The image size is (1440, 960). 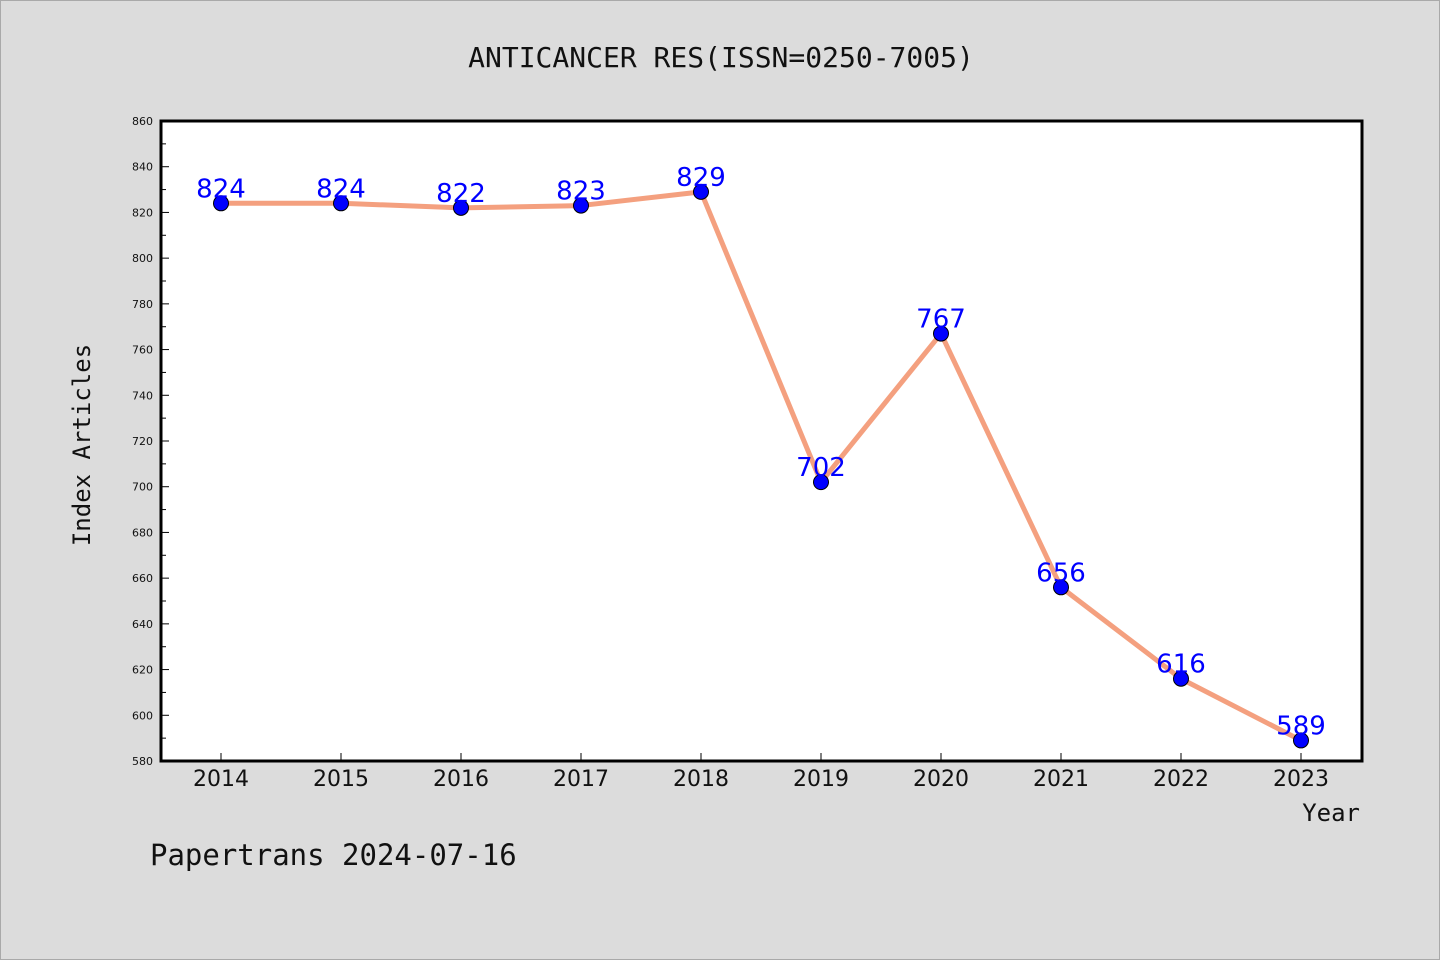 What do you see at coordinates (142, 715) in the screenshot?
I see `y-tick-label: 600` at bounding box center [142, 715].